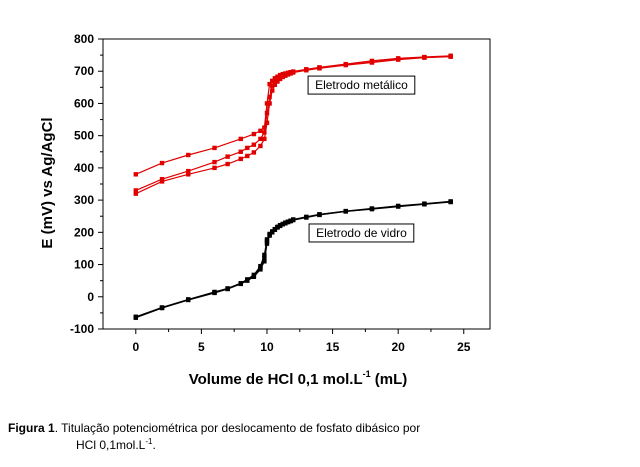 The height and width of the screenshot is (467, 640). I want to click on y-axis-ticks: -100 0 100 200 300 400 500 600 700 800, so click(86, 184).